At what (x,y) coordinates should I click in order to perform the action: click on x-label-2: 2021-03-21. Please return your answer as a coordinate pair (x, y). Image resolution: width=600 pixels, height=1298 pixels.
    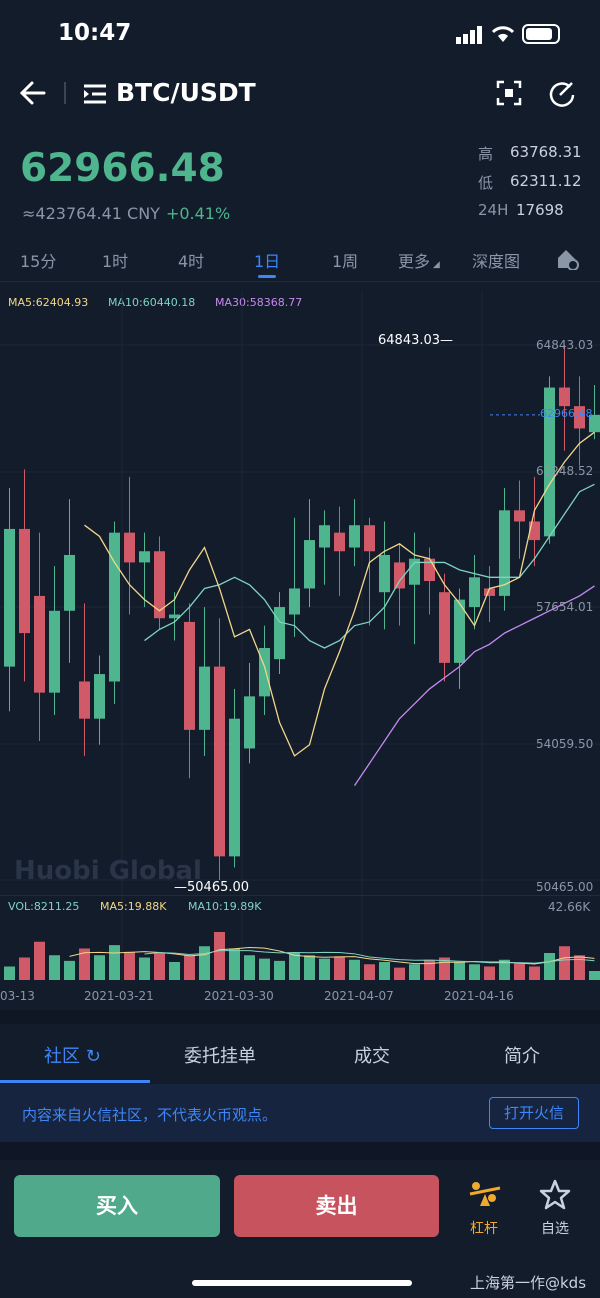
    Looking at the image, I should click on (119, 996).